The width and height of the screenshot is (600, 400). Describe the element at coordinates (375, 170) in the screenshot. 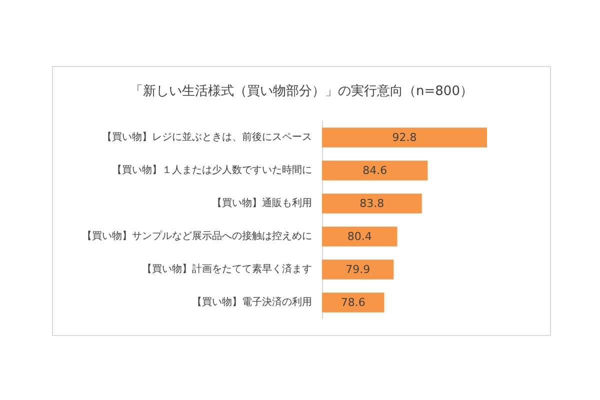

I see `data-label: 84.6` at that location.